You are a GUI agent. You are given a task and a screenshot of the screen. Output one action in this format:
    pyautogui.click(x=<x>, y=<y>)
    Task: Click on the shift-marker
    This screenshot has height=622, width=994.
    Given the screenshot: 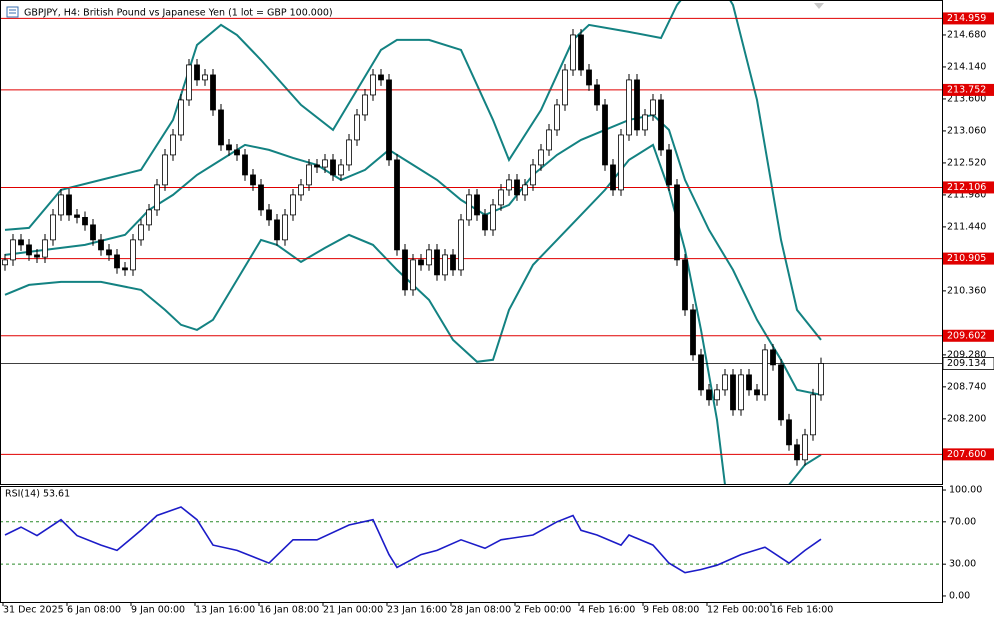 What is the action you would take?
    pyautogui.click(x=819, y=6)
    